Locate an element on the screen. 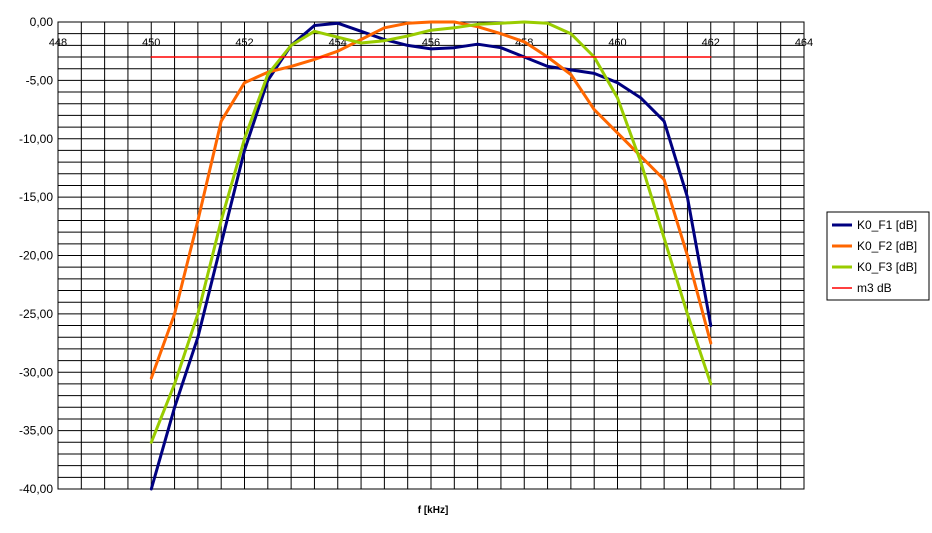 The height and width of the screenshot is (533, 932). x-axis-ticks: 448 450 452 454 456 458 460 462 464 is located at coordinates (431, 43).